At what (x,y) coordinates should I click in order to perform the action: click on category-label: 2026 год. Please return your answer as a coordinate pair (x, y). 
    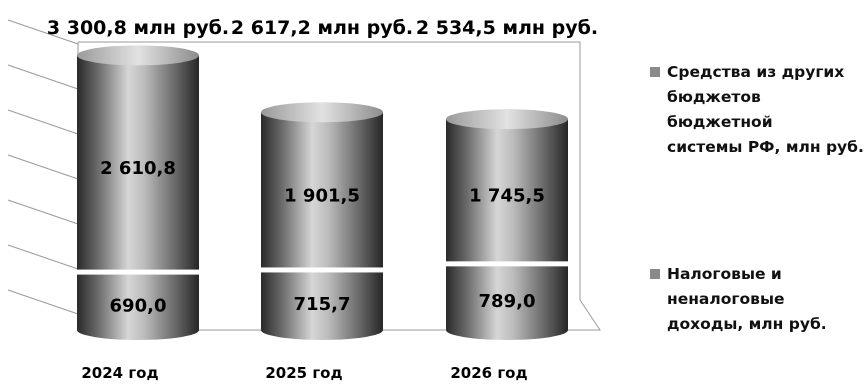
    Looking at the image, I should click on (488, 373).